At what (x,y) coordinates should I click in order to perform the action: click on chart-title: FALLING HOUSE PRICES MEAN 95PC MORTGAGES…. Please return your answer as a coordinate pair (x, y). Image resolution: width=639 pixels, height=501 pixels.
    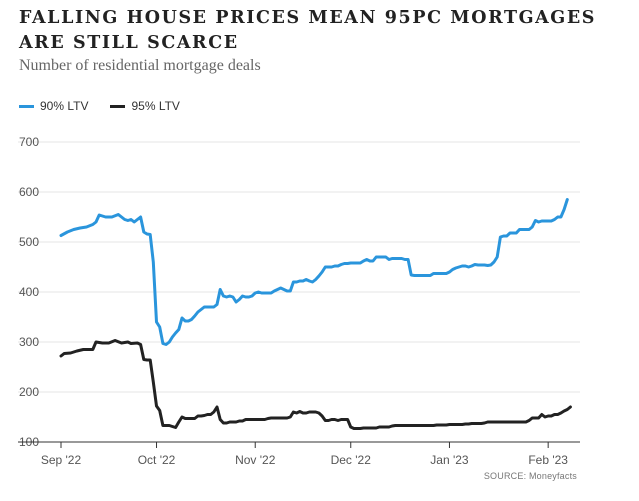
    Looking at the image, I should click on (308, 30).